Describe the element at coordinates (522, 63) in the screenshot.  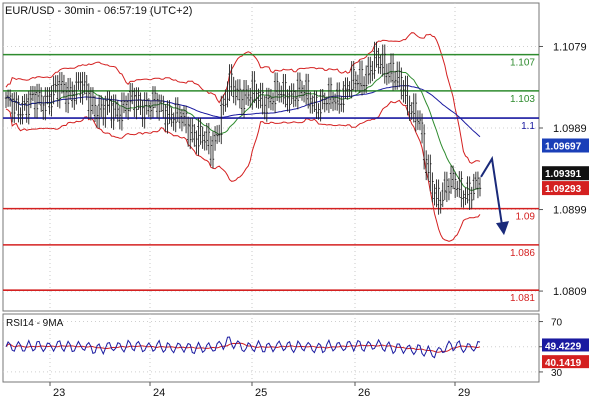
I see `level-label: 1.107` at that location.